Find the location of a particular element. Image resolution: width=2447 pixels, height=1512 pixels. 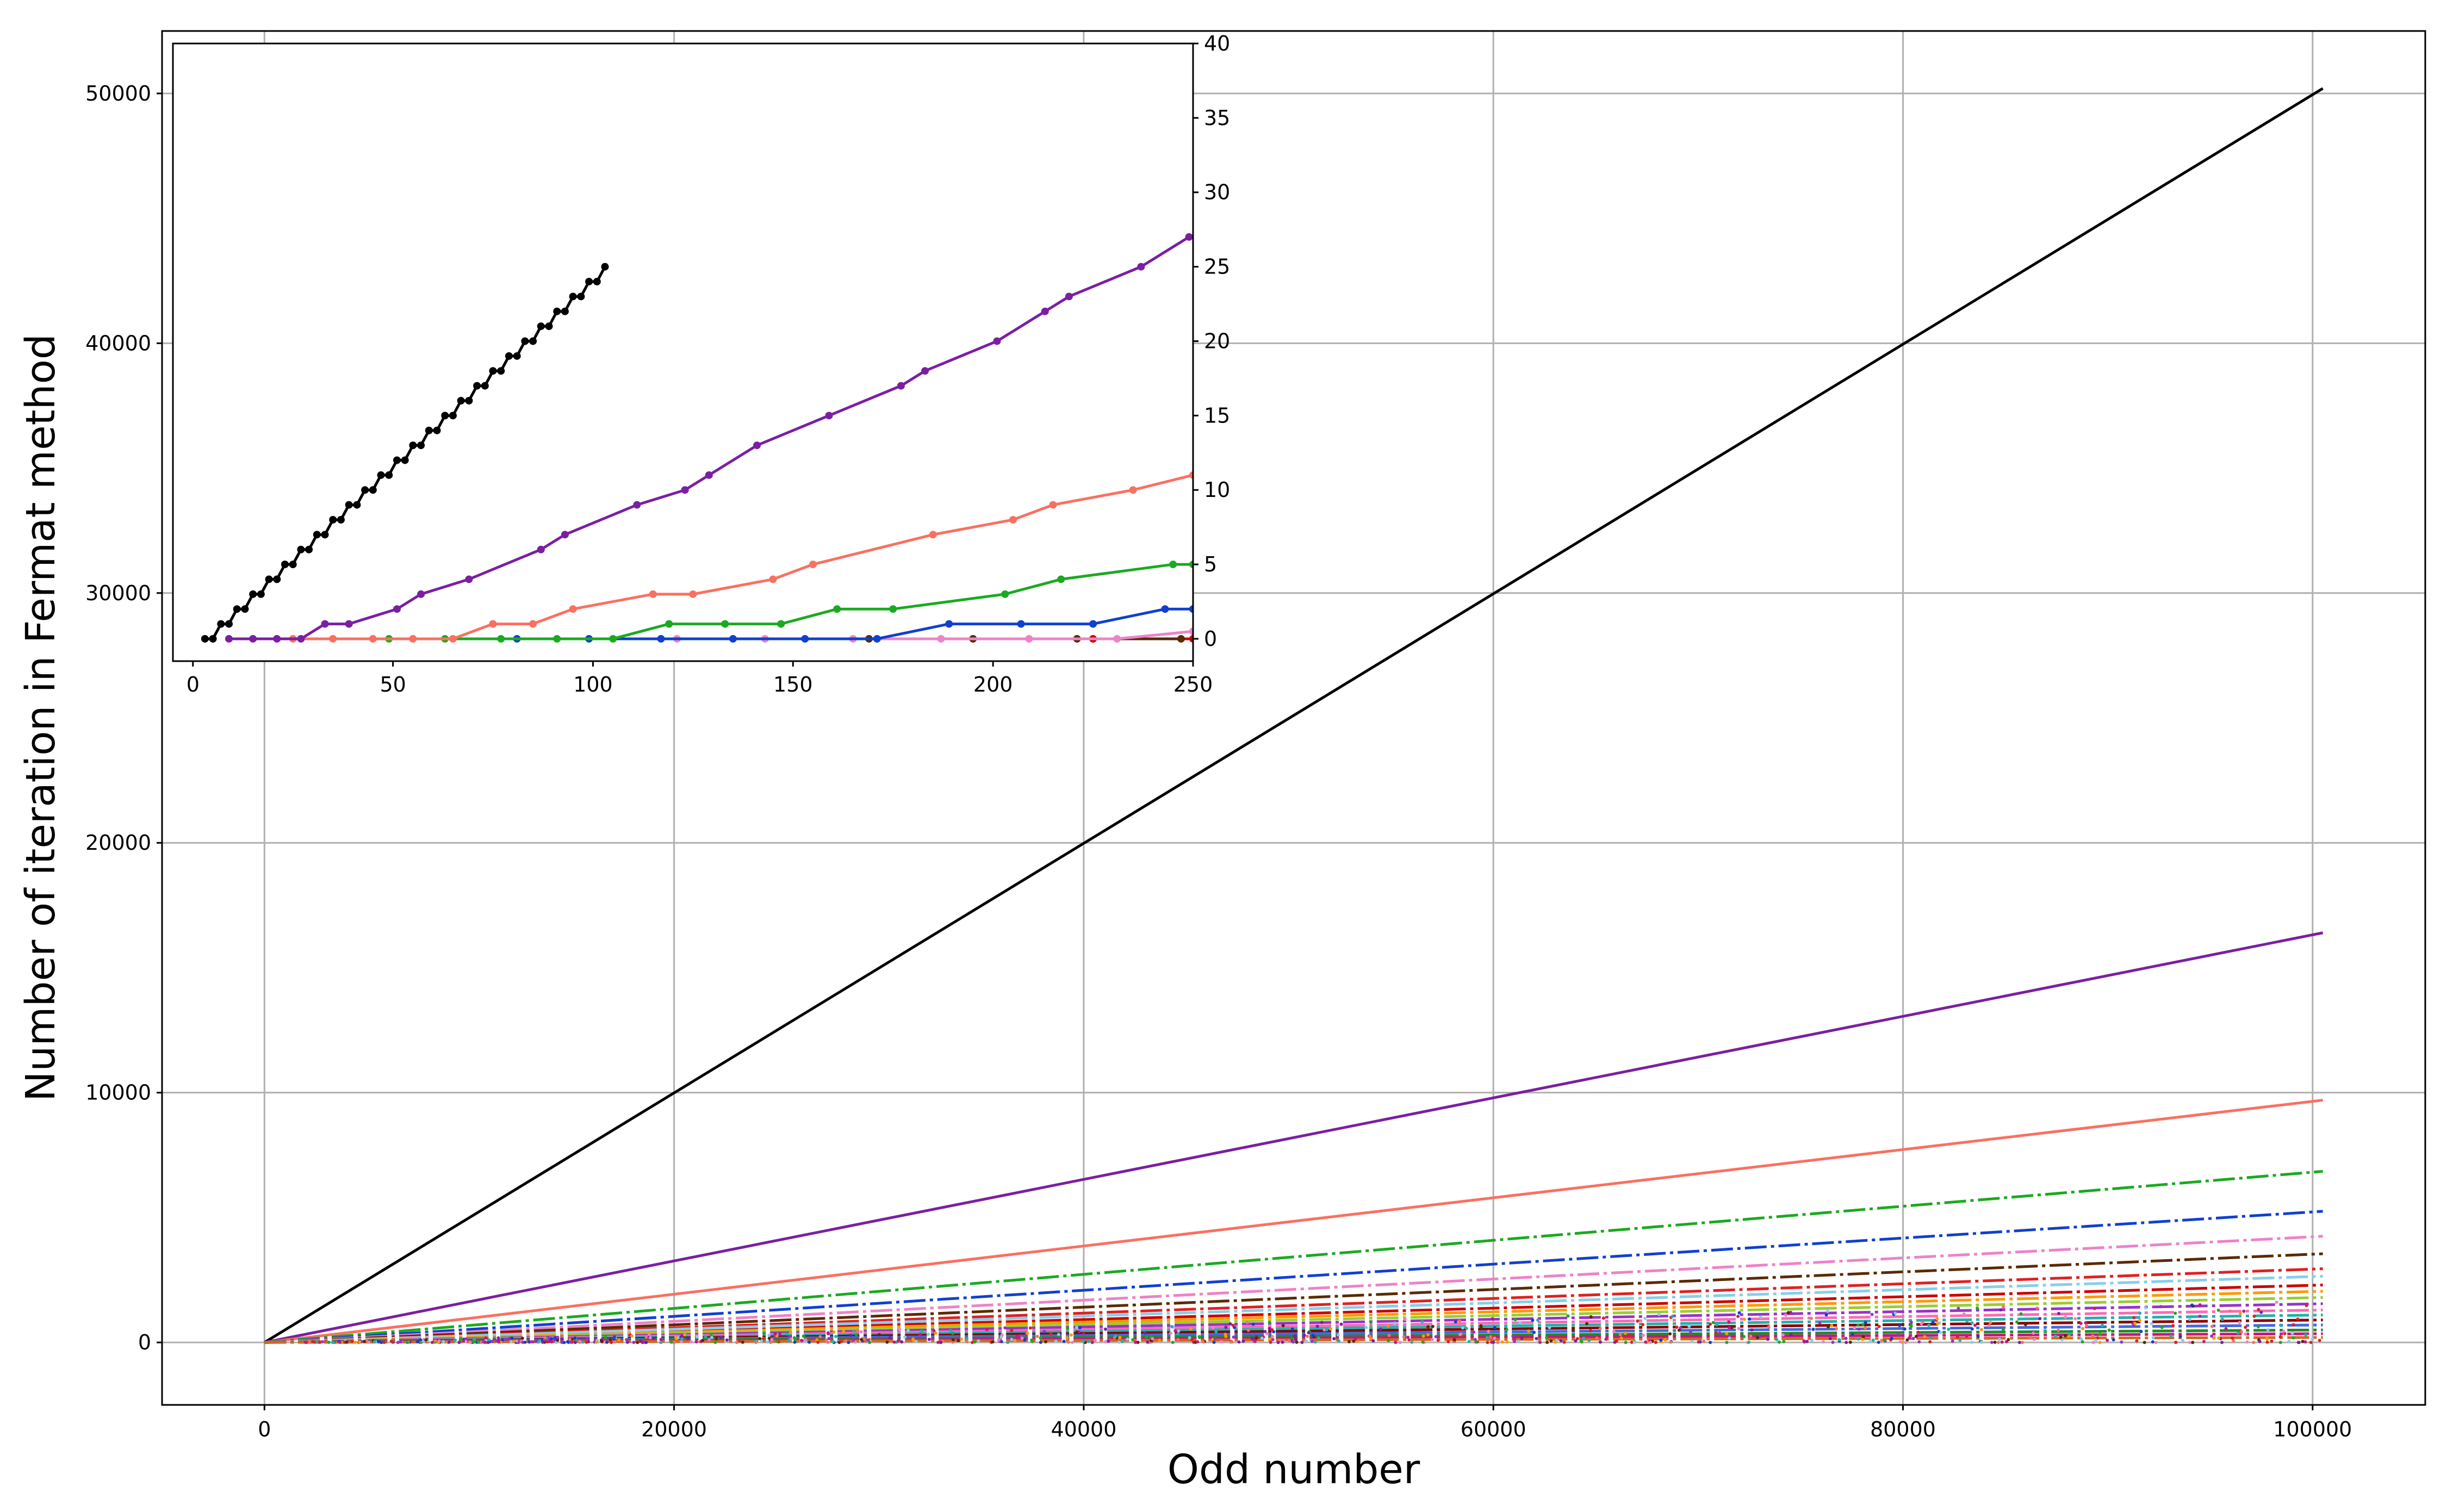

inset-ytick-label-8: 40 is located at coordinates (1217, 43).